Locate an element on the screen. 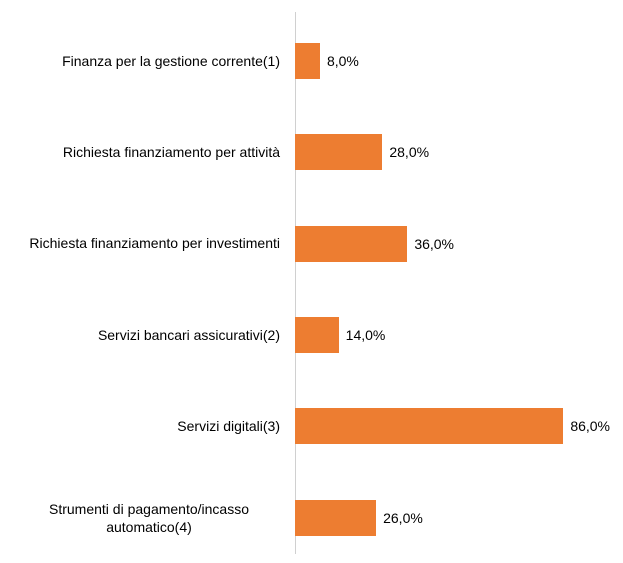 Image resolution: width=623 pixels, height=563 pixels. label-box: Servizi bancari assicurativi(2) is located at coordinates (144, 334).